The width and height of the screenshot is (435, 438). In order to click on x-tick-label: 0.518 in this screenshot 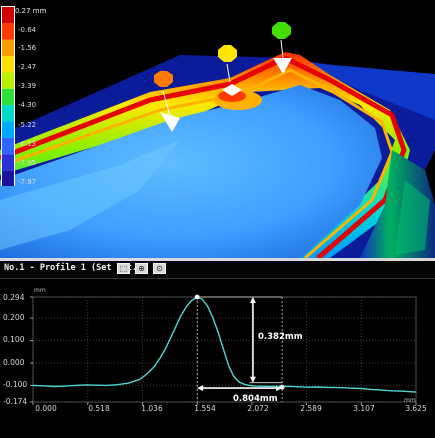, I will do `click(99, 408)`.